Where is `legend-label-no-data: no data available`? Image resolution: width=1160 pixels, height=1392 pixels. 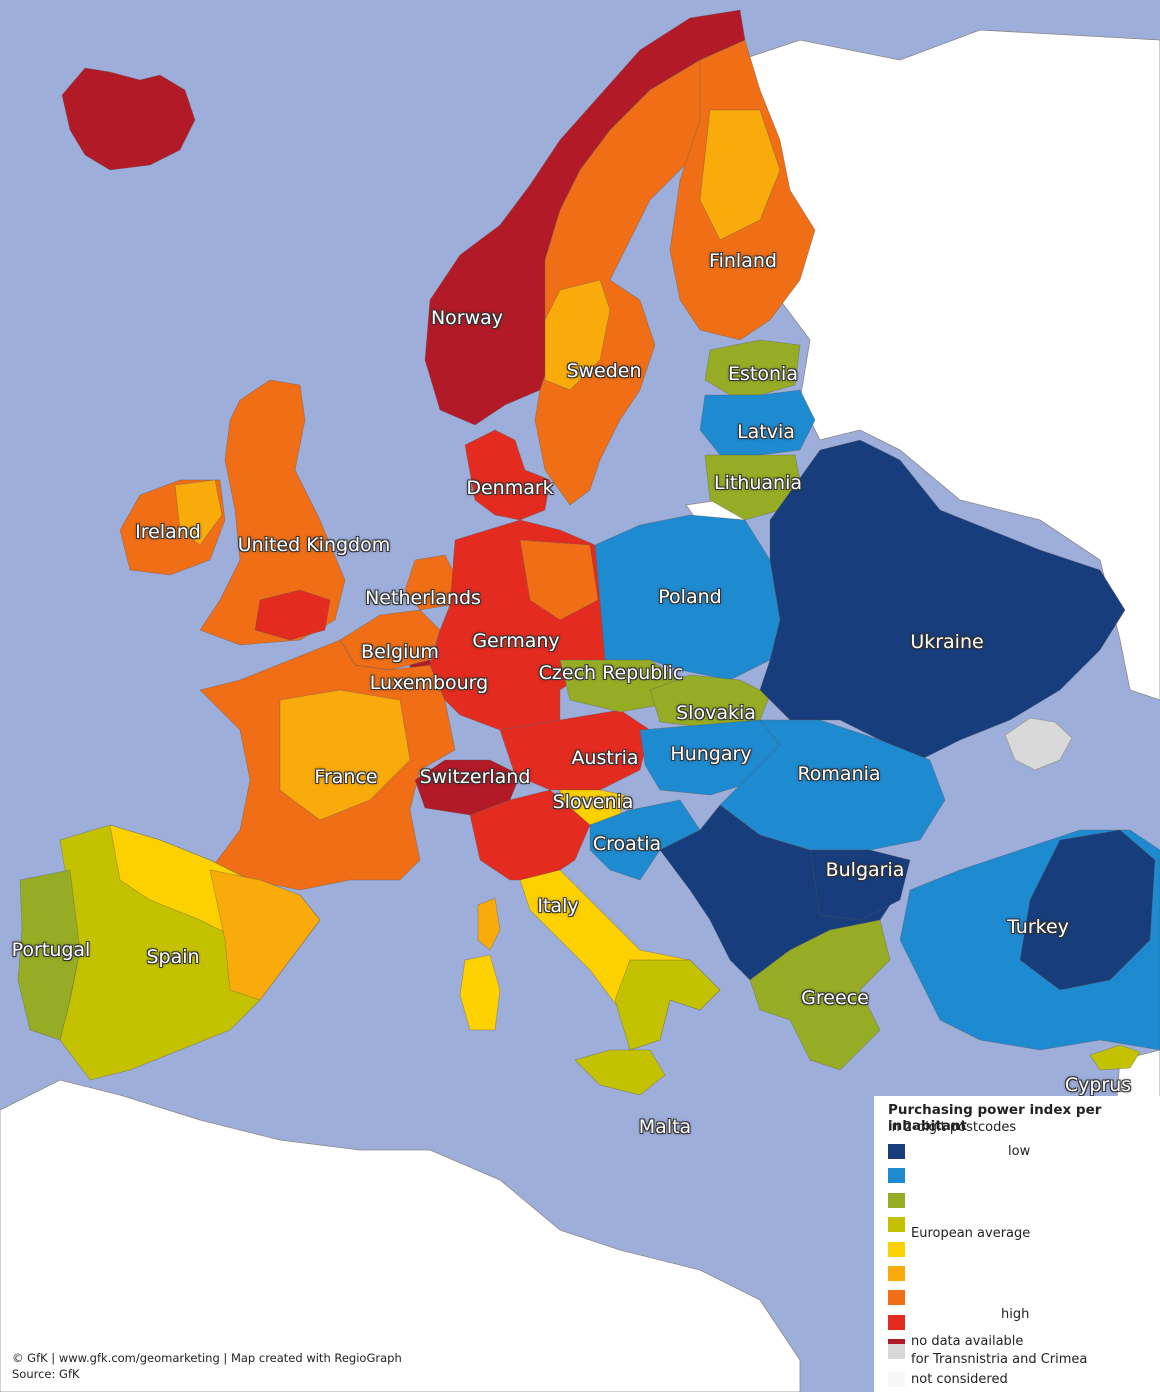 legend-label-no-data: no data available is located at coordinates (967, 1341).